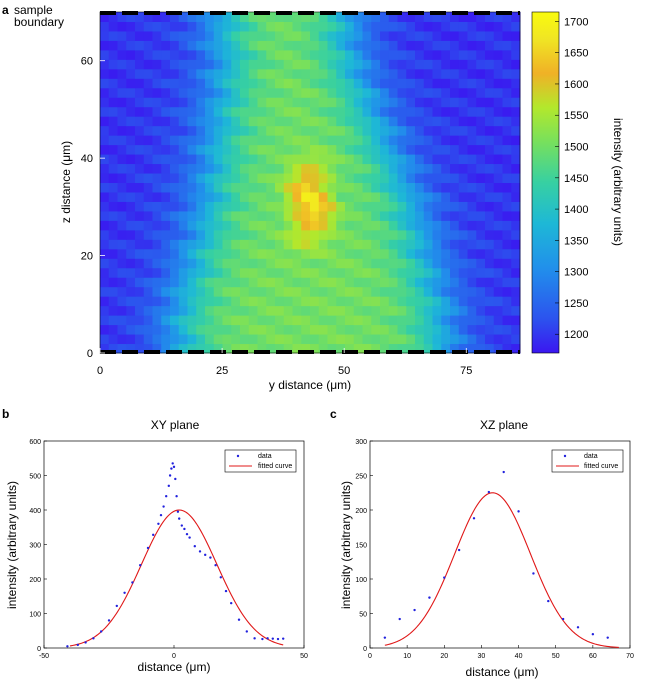 The image size is (665, 679). I want to click on boundary-dash-top, so click(350, 13).